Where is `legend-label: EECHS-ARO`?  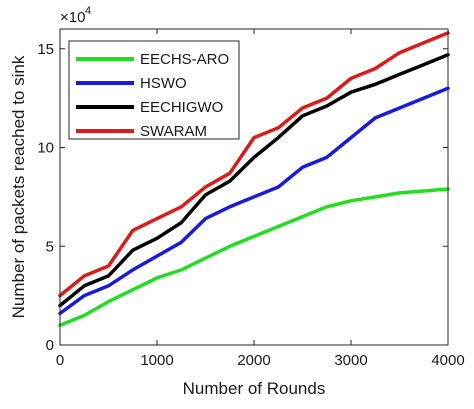 legend-label: EECHS-ARO is located at coordinates (184, 59).